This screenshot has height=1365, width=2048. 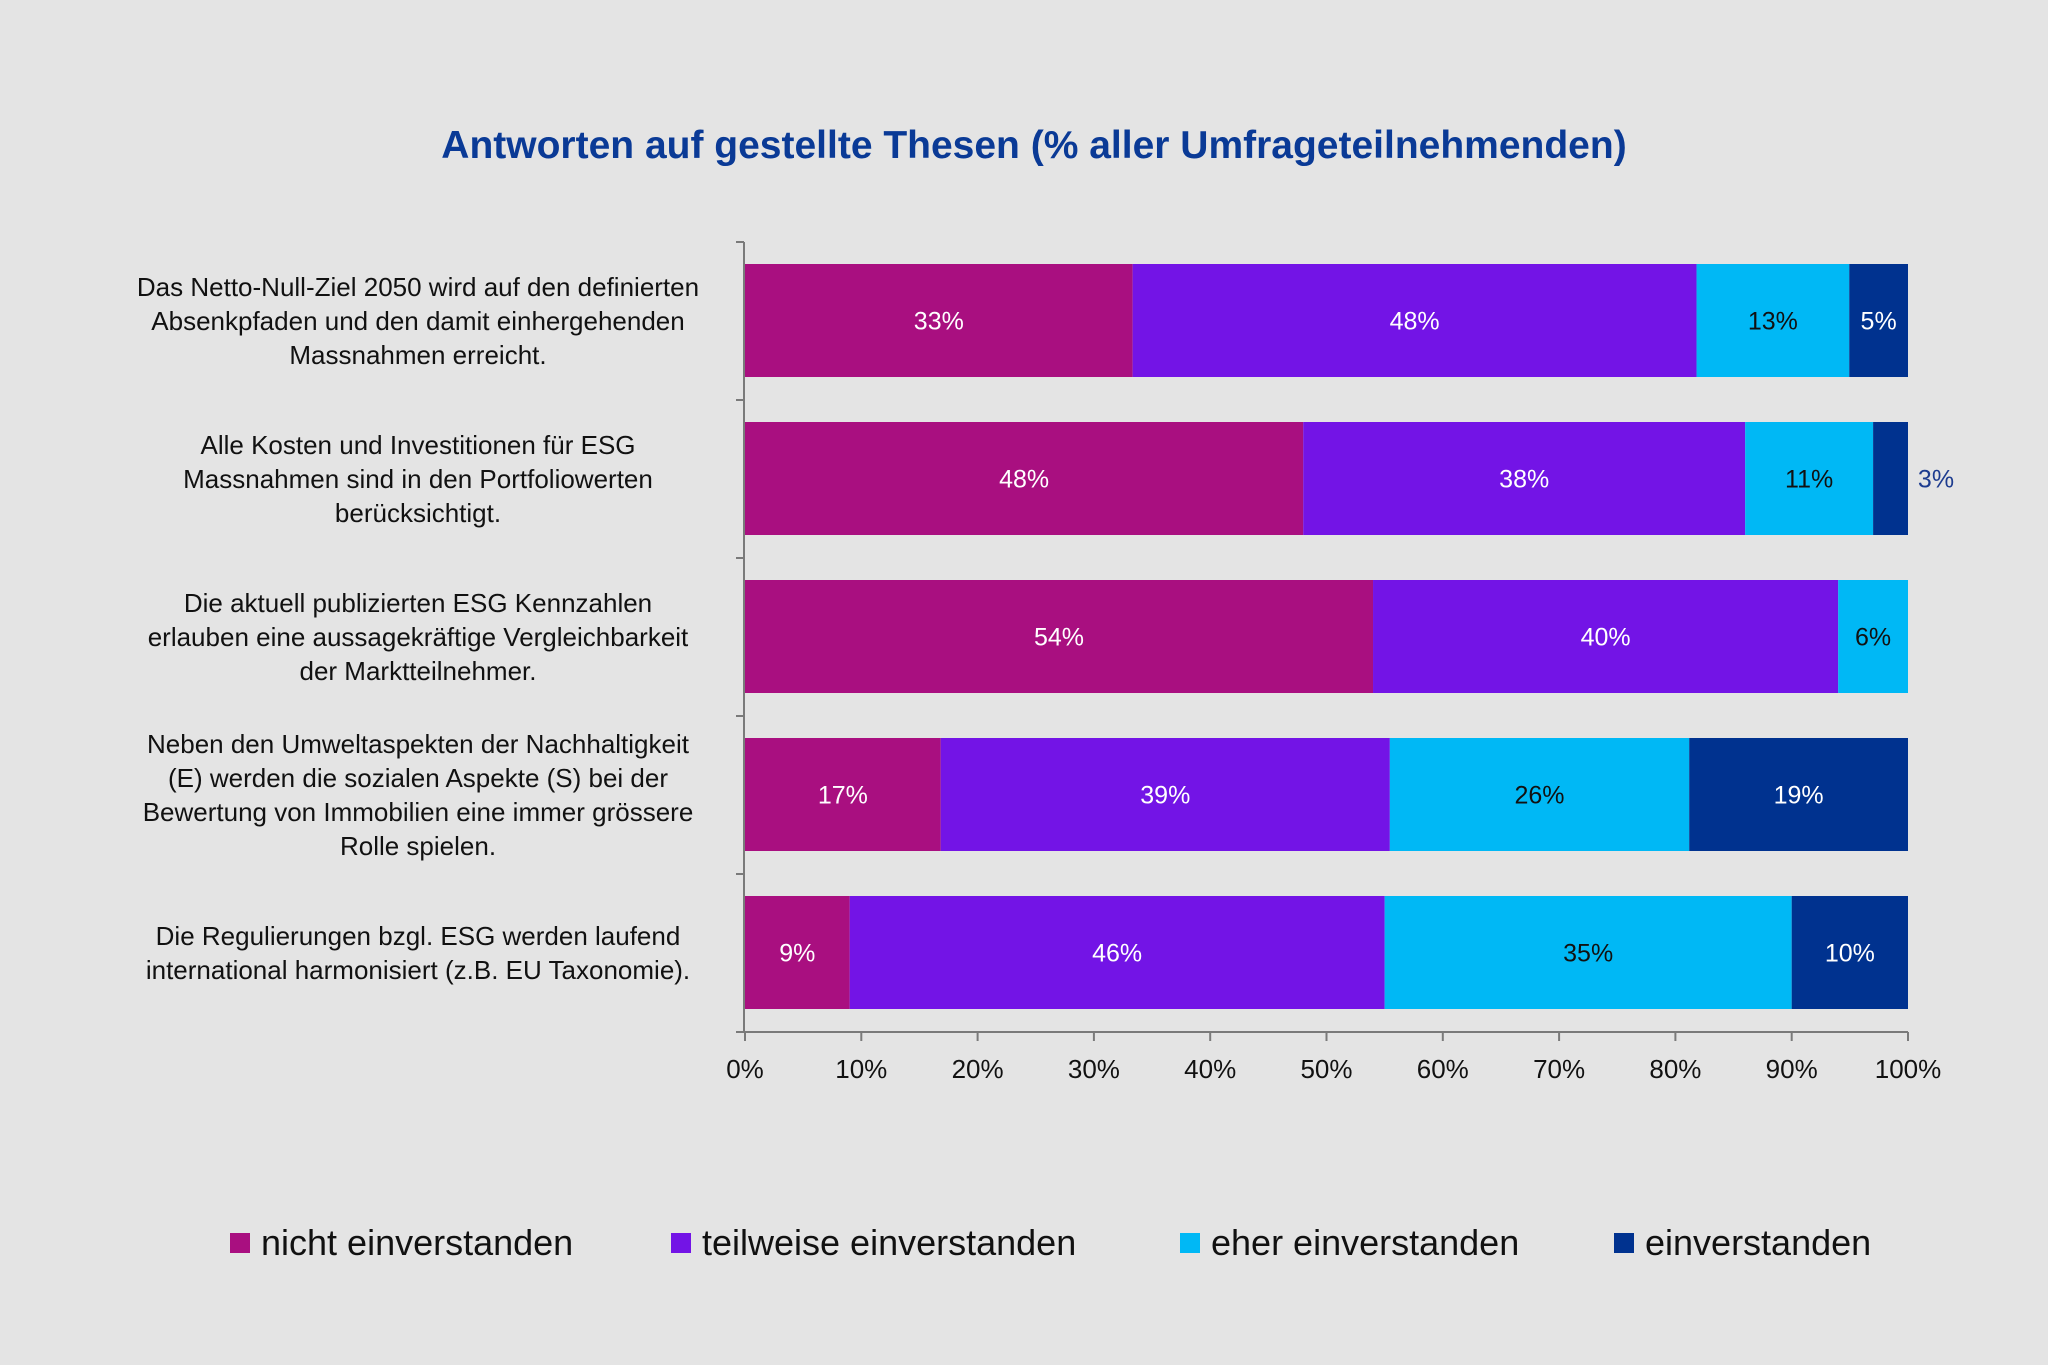 I want to click on x-tick-label: 0%, so click(x=745, y=1069).